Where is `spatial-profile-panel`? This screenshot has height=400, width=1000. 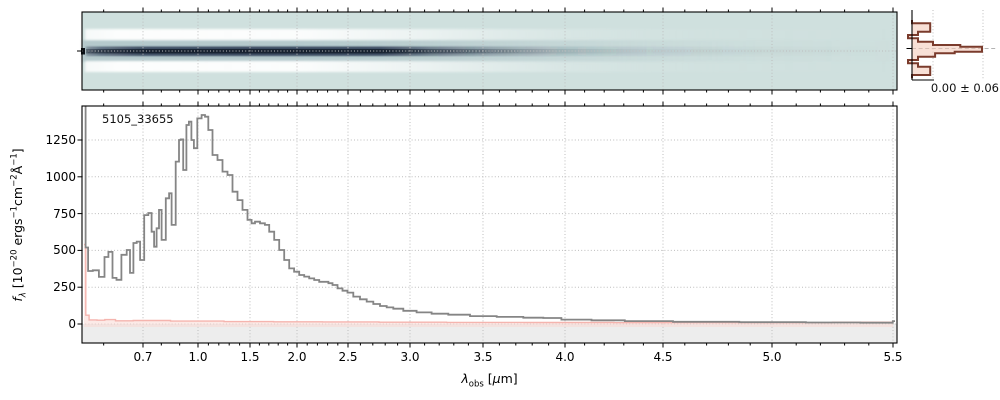
spatial-profile-panel is located at coordinates (951, 45).